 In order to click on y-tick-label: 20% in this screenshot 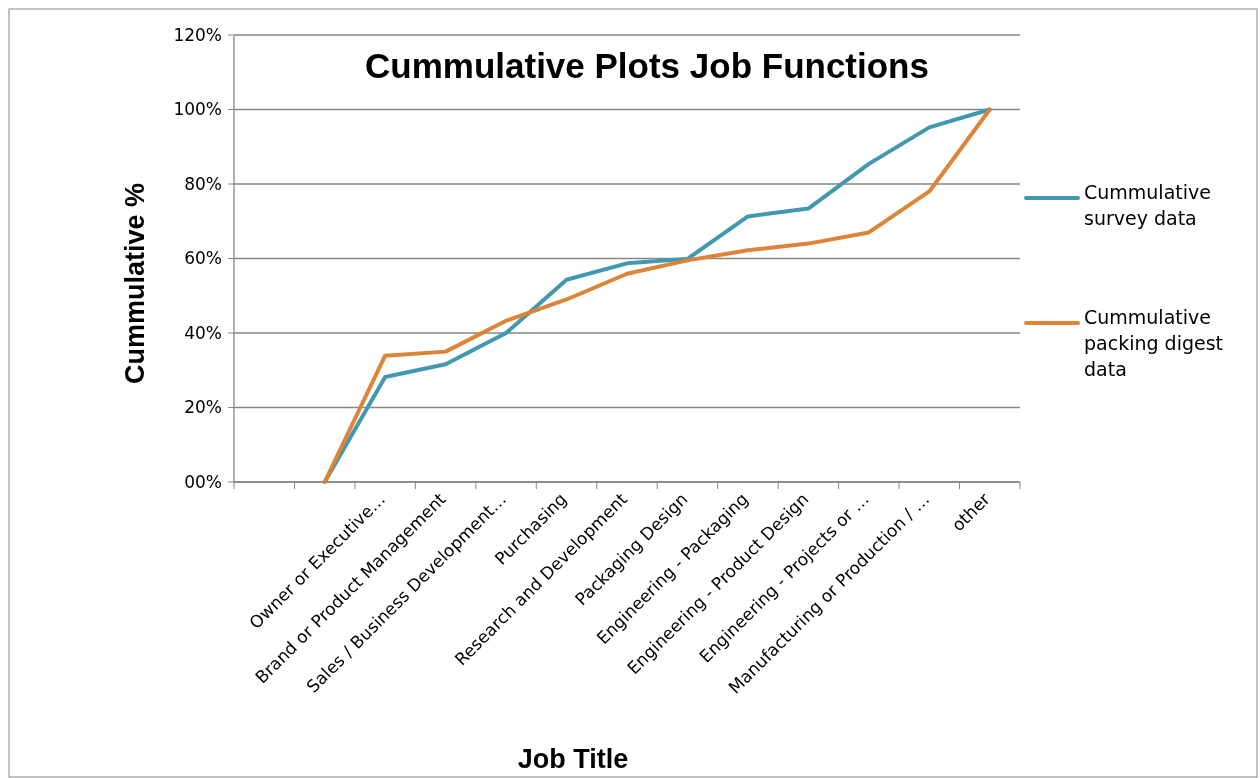, I will do `click(203, 407)`.